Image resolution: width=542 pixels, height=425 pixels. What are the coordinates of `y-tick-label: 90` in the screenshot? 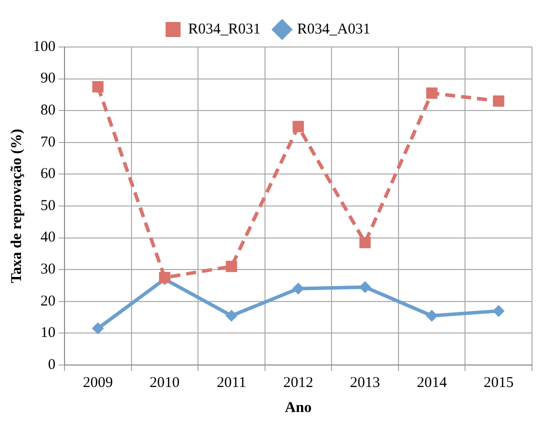 It's located at (48, 78).